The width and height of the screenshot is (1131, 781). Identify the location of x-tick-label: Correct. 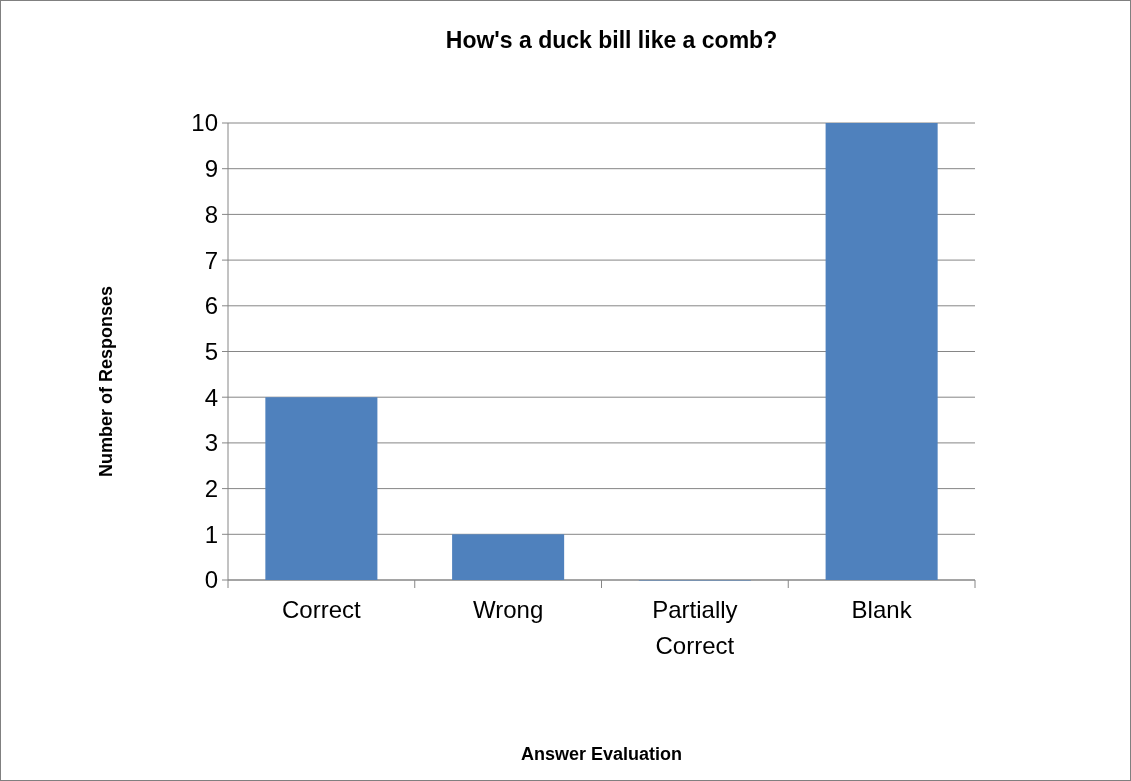
(322, 609).